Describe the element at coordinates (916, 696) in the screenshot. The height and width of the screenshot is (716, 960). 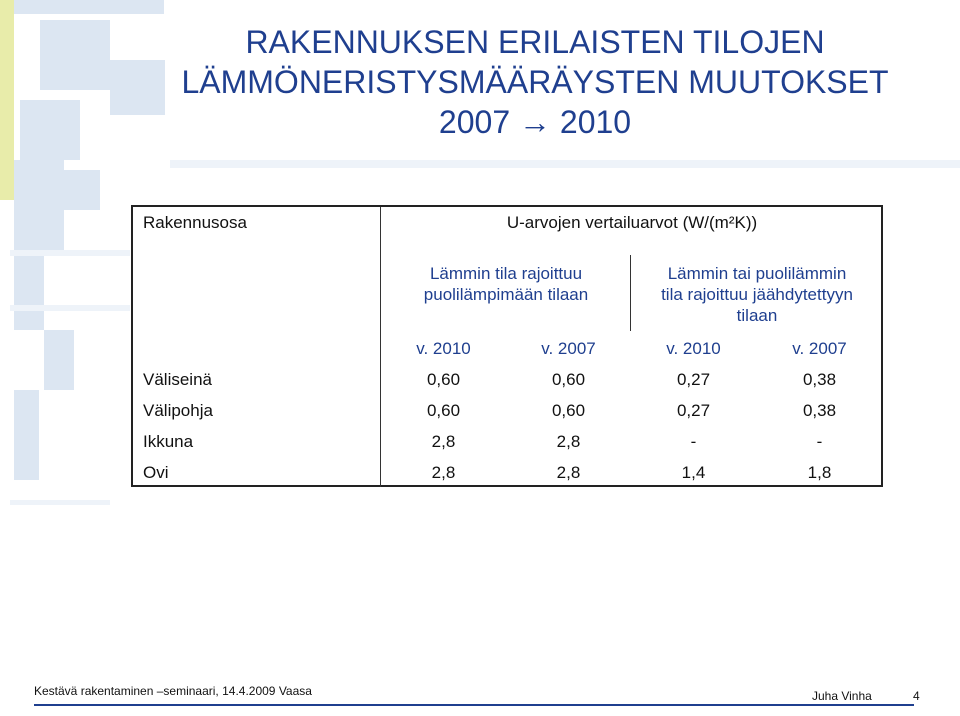
I see `page-number: 4` at that location.